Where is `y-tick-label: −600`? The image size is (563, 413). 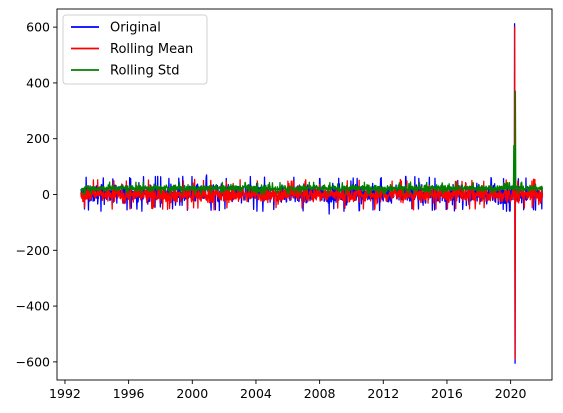 y-tick-label: −600 is located at coordinates (33, 361).